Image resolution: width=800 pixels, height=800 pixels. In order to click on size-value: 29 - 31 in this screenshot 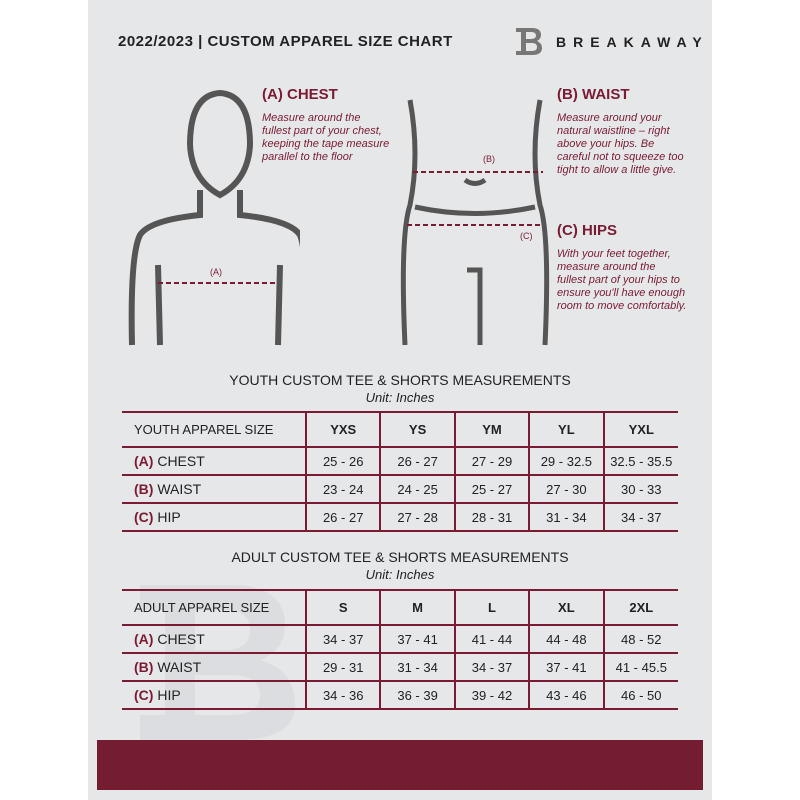, I will do `click(342, 667)`.